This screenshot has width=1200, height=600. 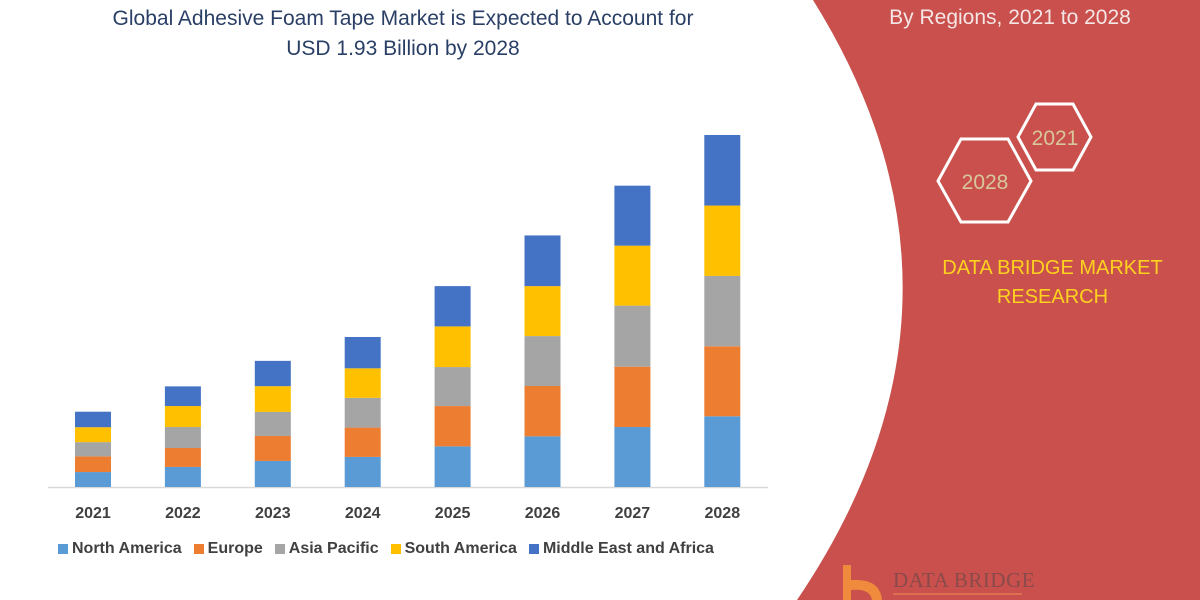 I want to click on brand-line-1: DATA BRIDGE MARKET, so click(x=1052, y=268).